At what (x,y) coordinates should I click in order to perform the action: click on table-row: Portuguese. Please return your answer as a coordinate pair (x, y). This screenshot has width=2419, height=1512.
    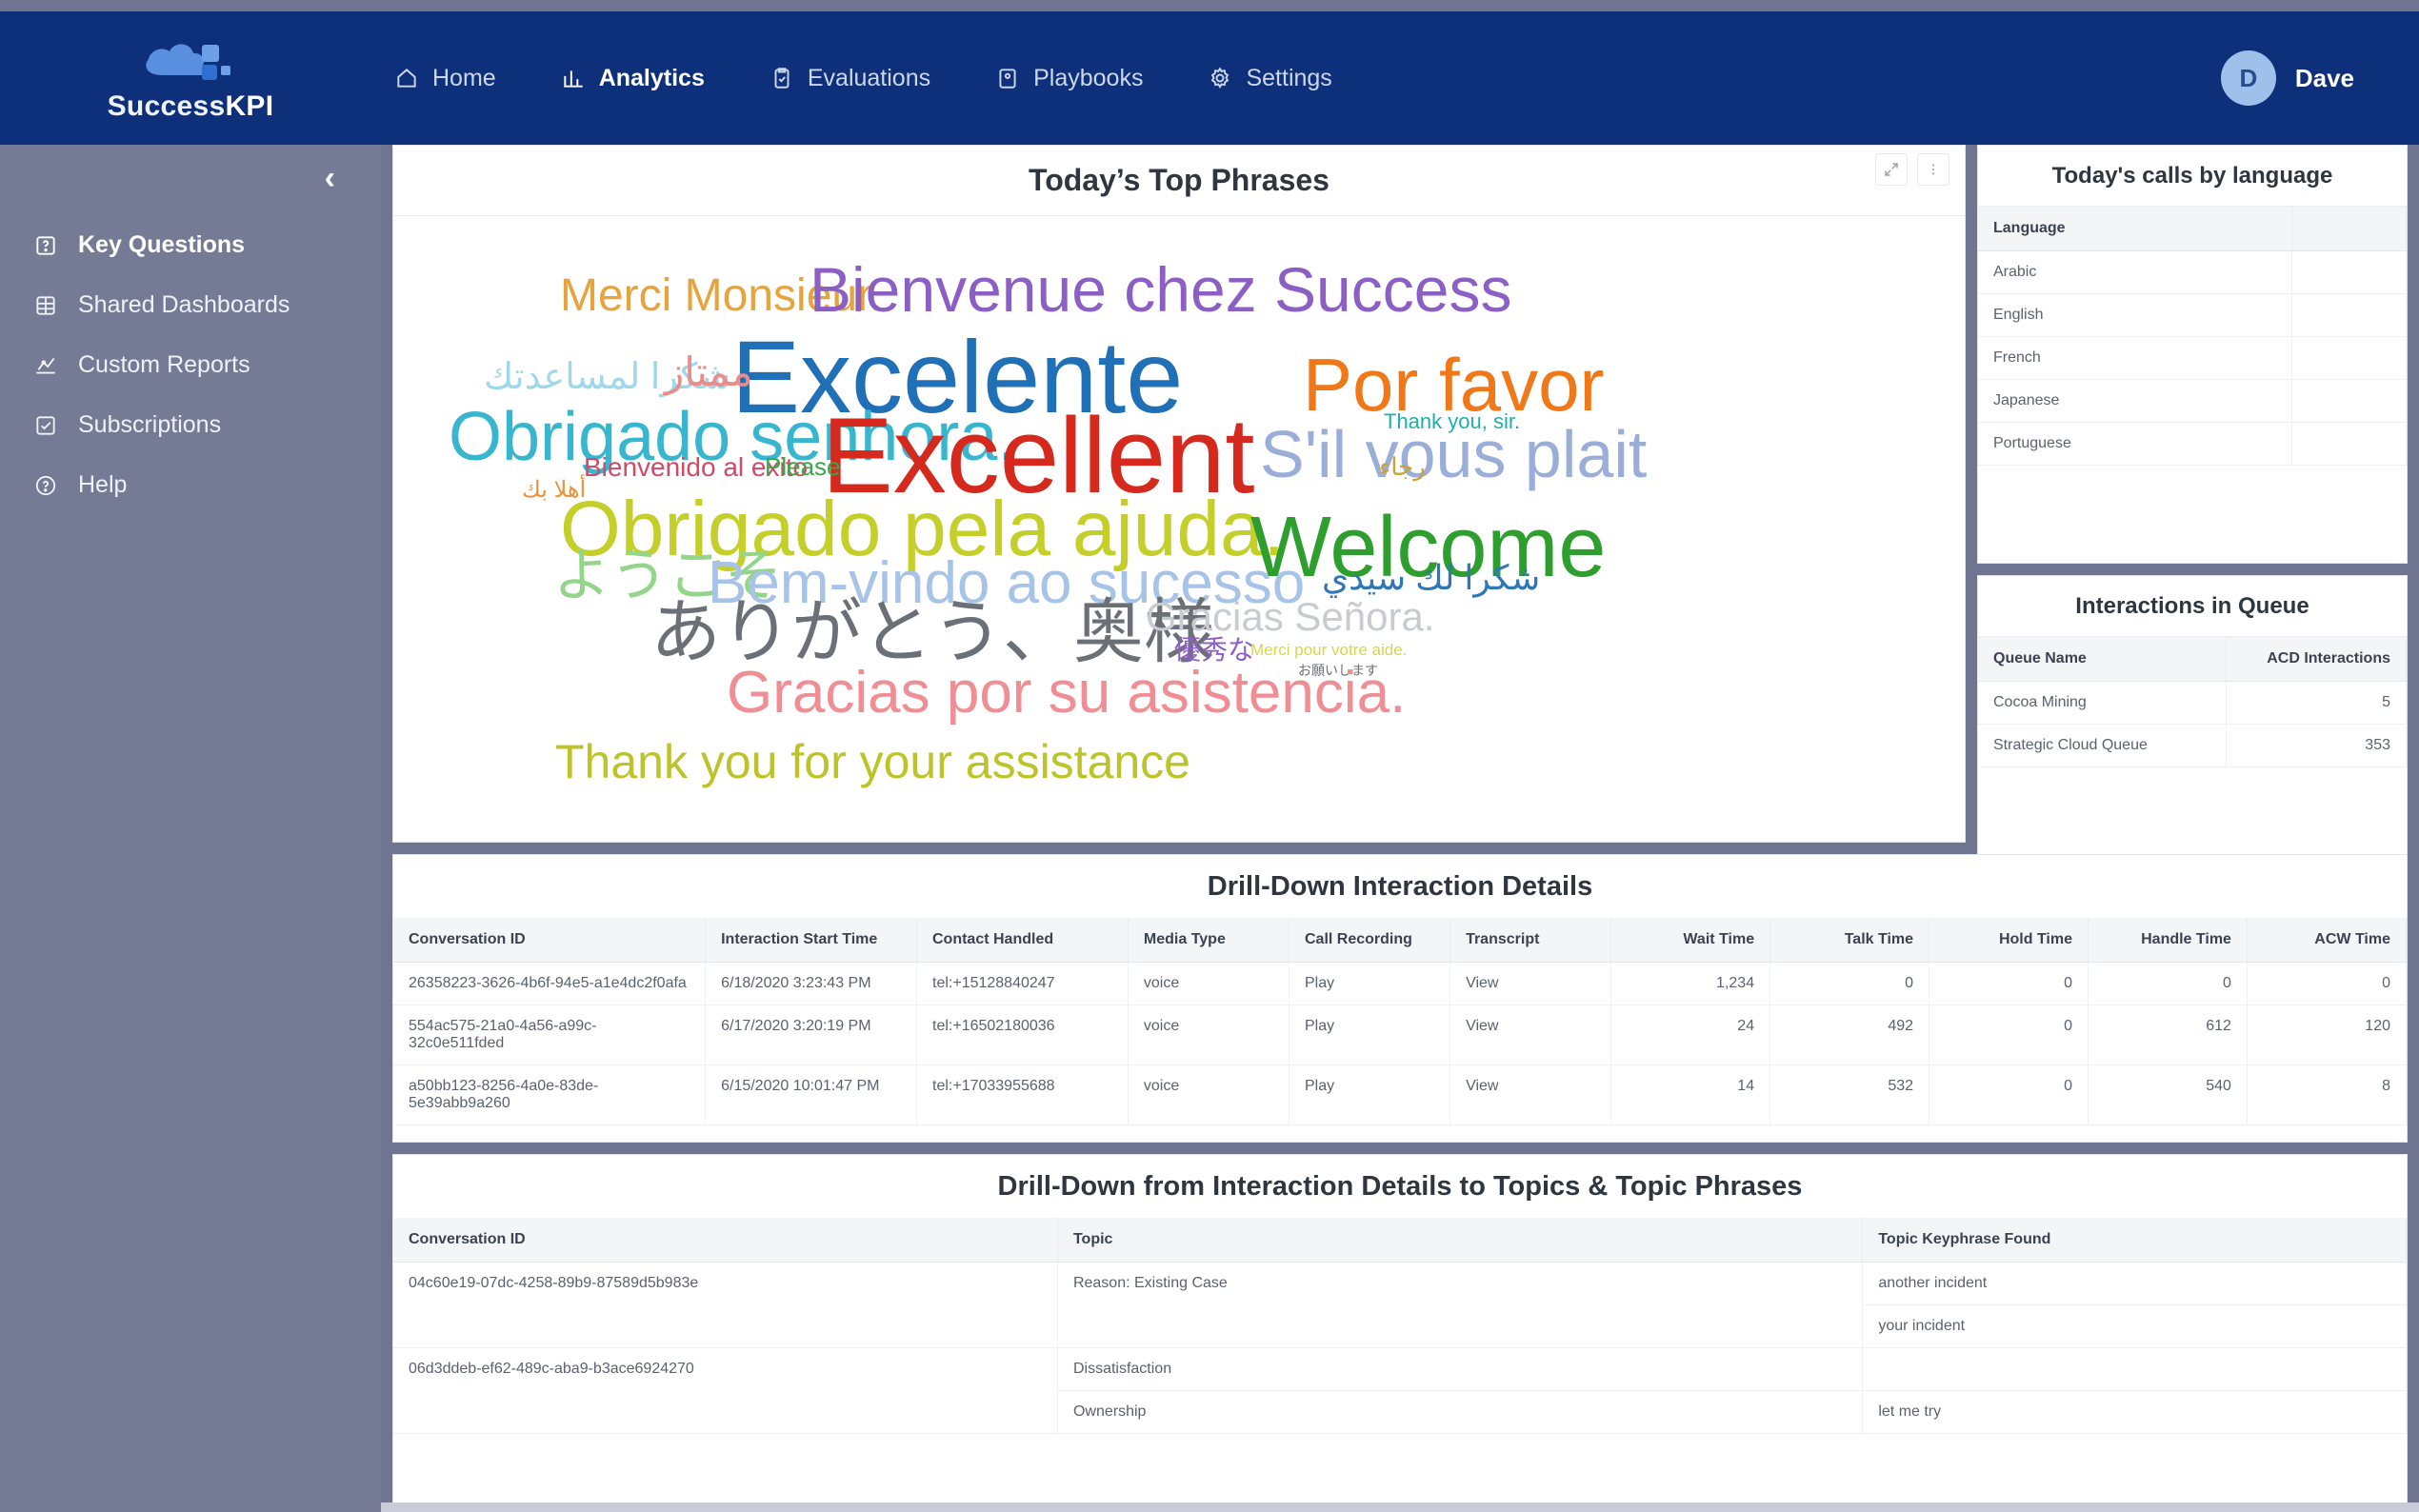
    Looking at the image, I should click on (2192, 444).